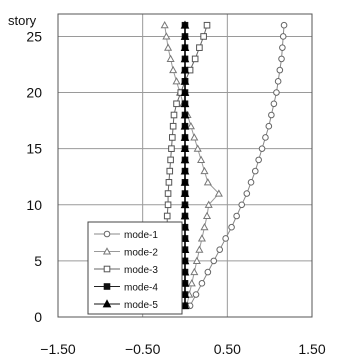 The width and height of the screenshot is (340, 360). Describe the element at coordinates (143, 349) in the screenshot. I see `x-tick-label: −0.50` at that location.